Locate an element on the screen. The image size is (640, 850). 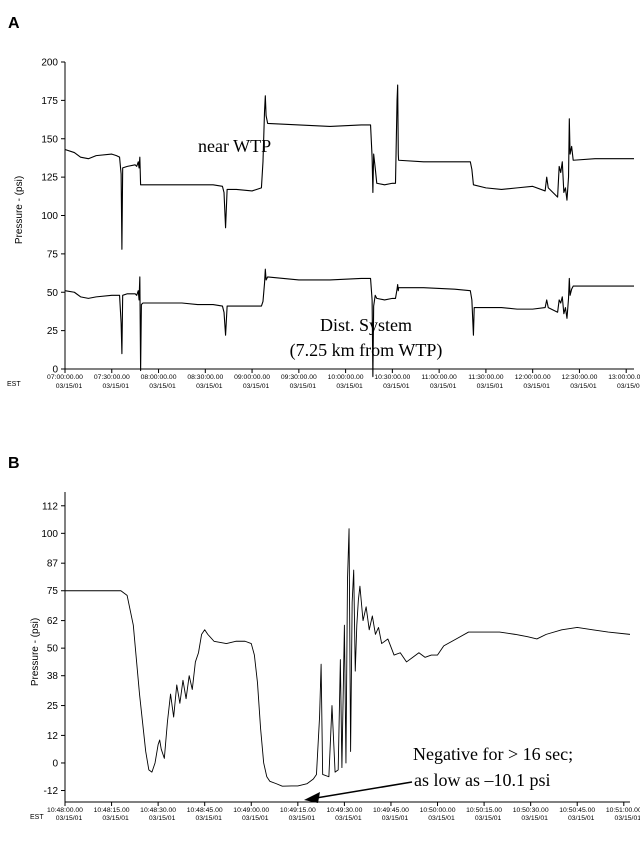
panel-b-y-tick-label: 87 is located at coordinates (53, 564).